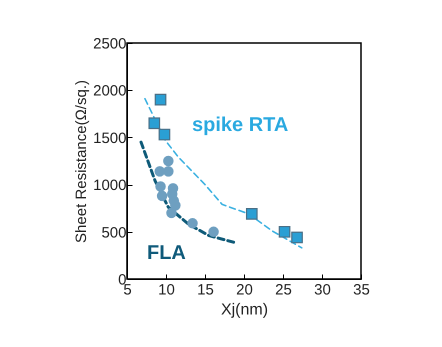 Image resolution: width=442 pixels, height=347 pixels. What do you see at coordinates (81, 161) in the screenshot?
I see `y-axis-title: Sheet Resistance(Ω/sq.)` at bounding box center [81, 161].